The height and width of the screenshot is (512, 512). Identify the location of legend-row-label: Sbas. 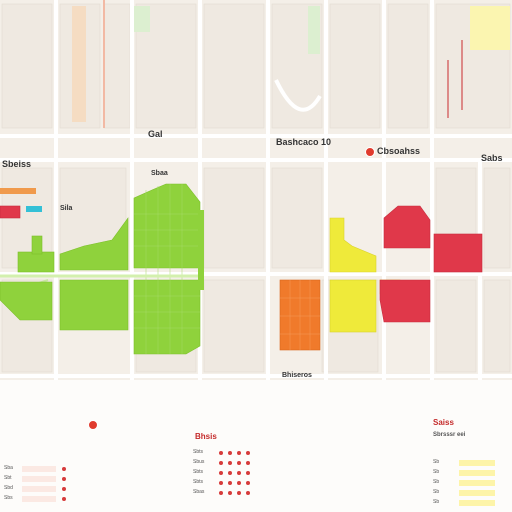
(199, 492).